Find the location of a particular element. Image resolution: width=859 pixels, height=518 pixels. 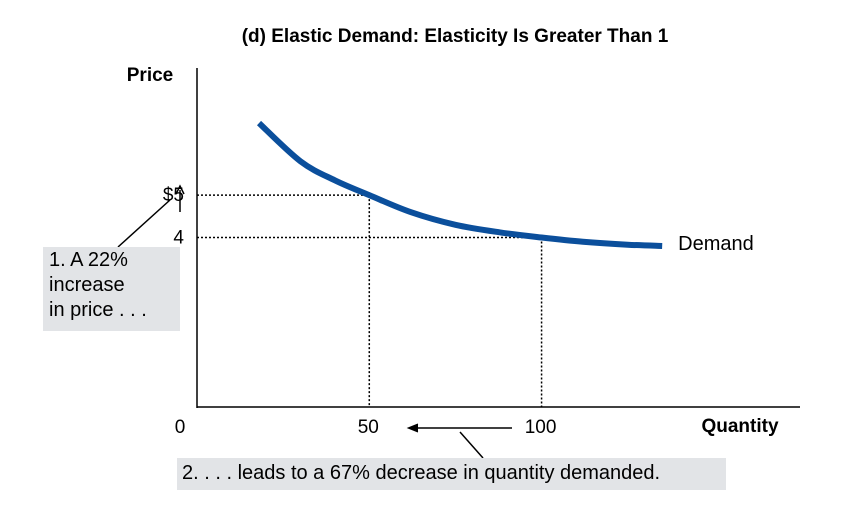

x-tick-labels: 0 50 100 is located at coordinates (366, 427).